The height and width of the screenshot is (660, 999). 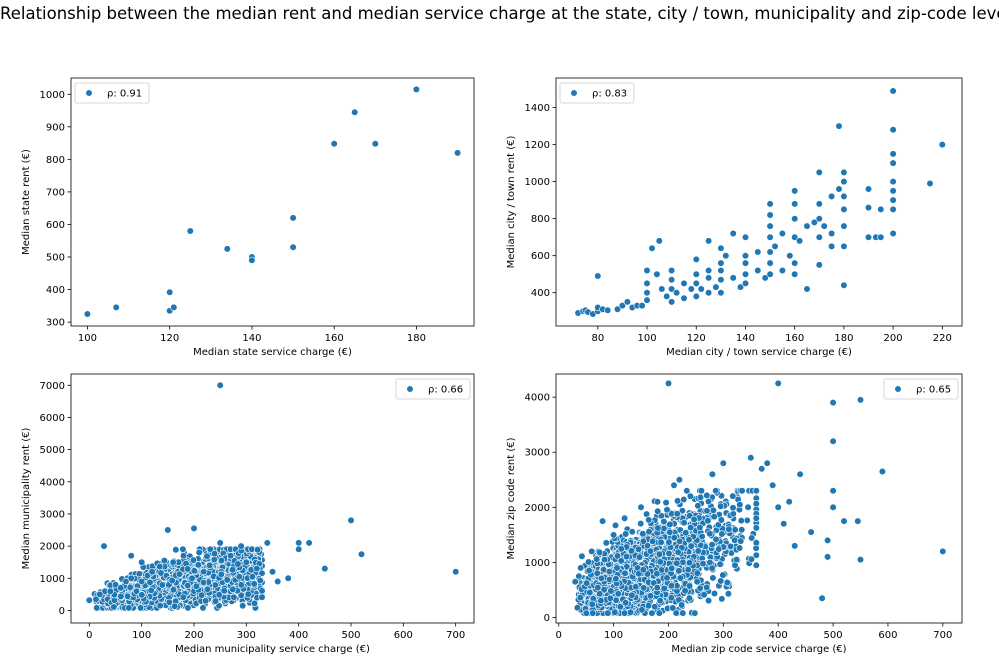 What do you see at coordinates (609, 94) in the screenshot?
I see `legend-label: ρ: 0.83` at bounding box center [609, 94].